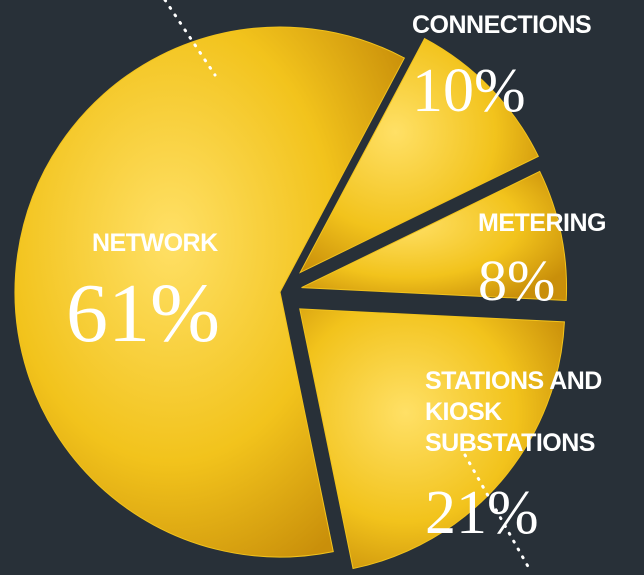 The image size is (644, 575). Describe the element at coordinates (502, 25) in the screenshot. I see `slice-label: CONNECTIONS` at that location.